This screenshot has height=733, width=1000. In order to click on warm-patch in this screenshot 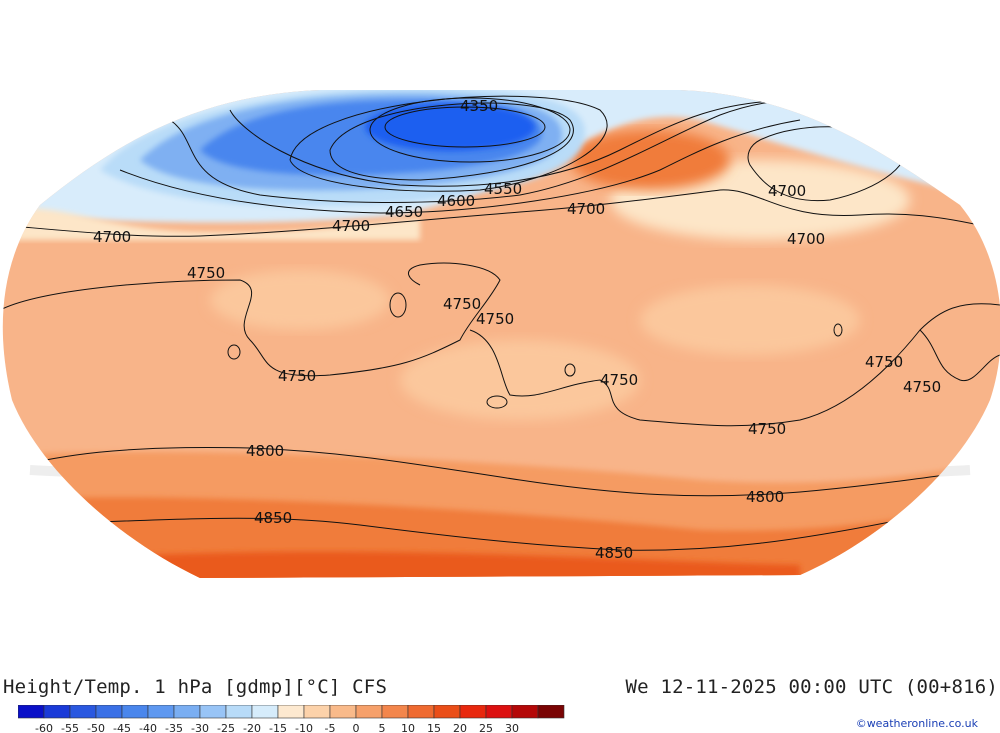, I will do `click(650, 160)`.